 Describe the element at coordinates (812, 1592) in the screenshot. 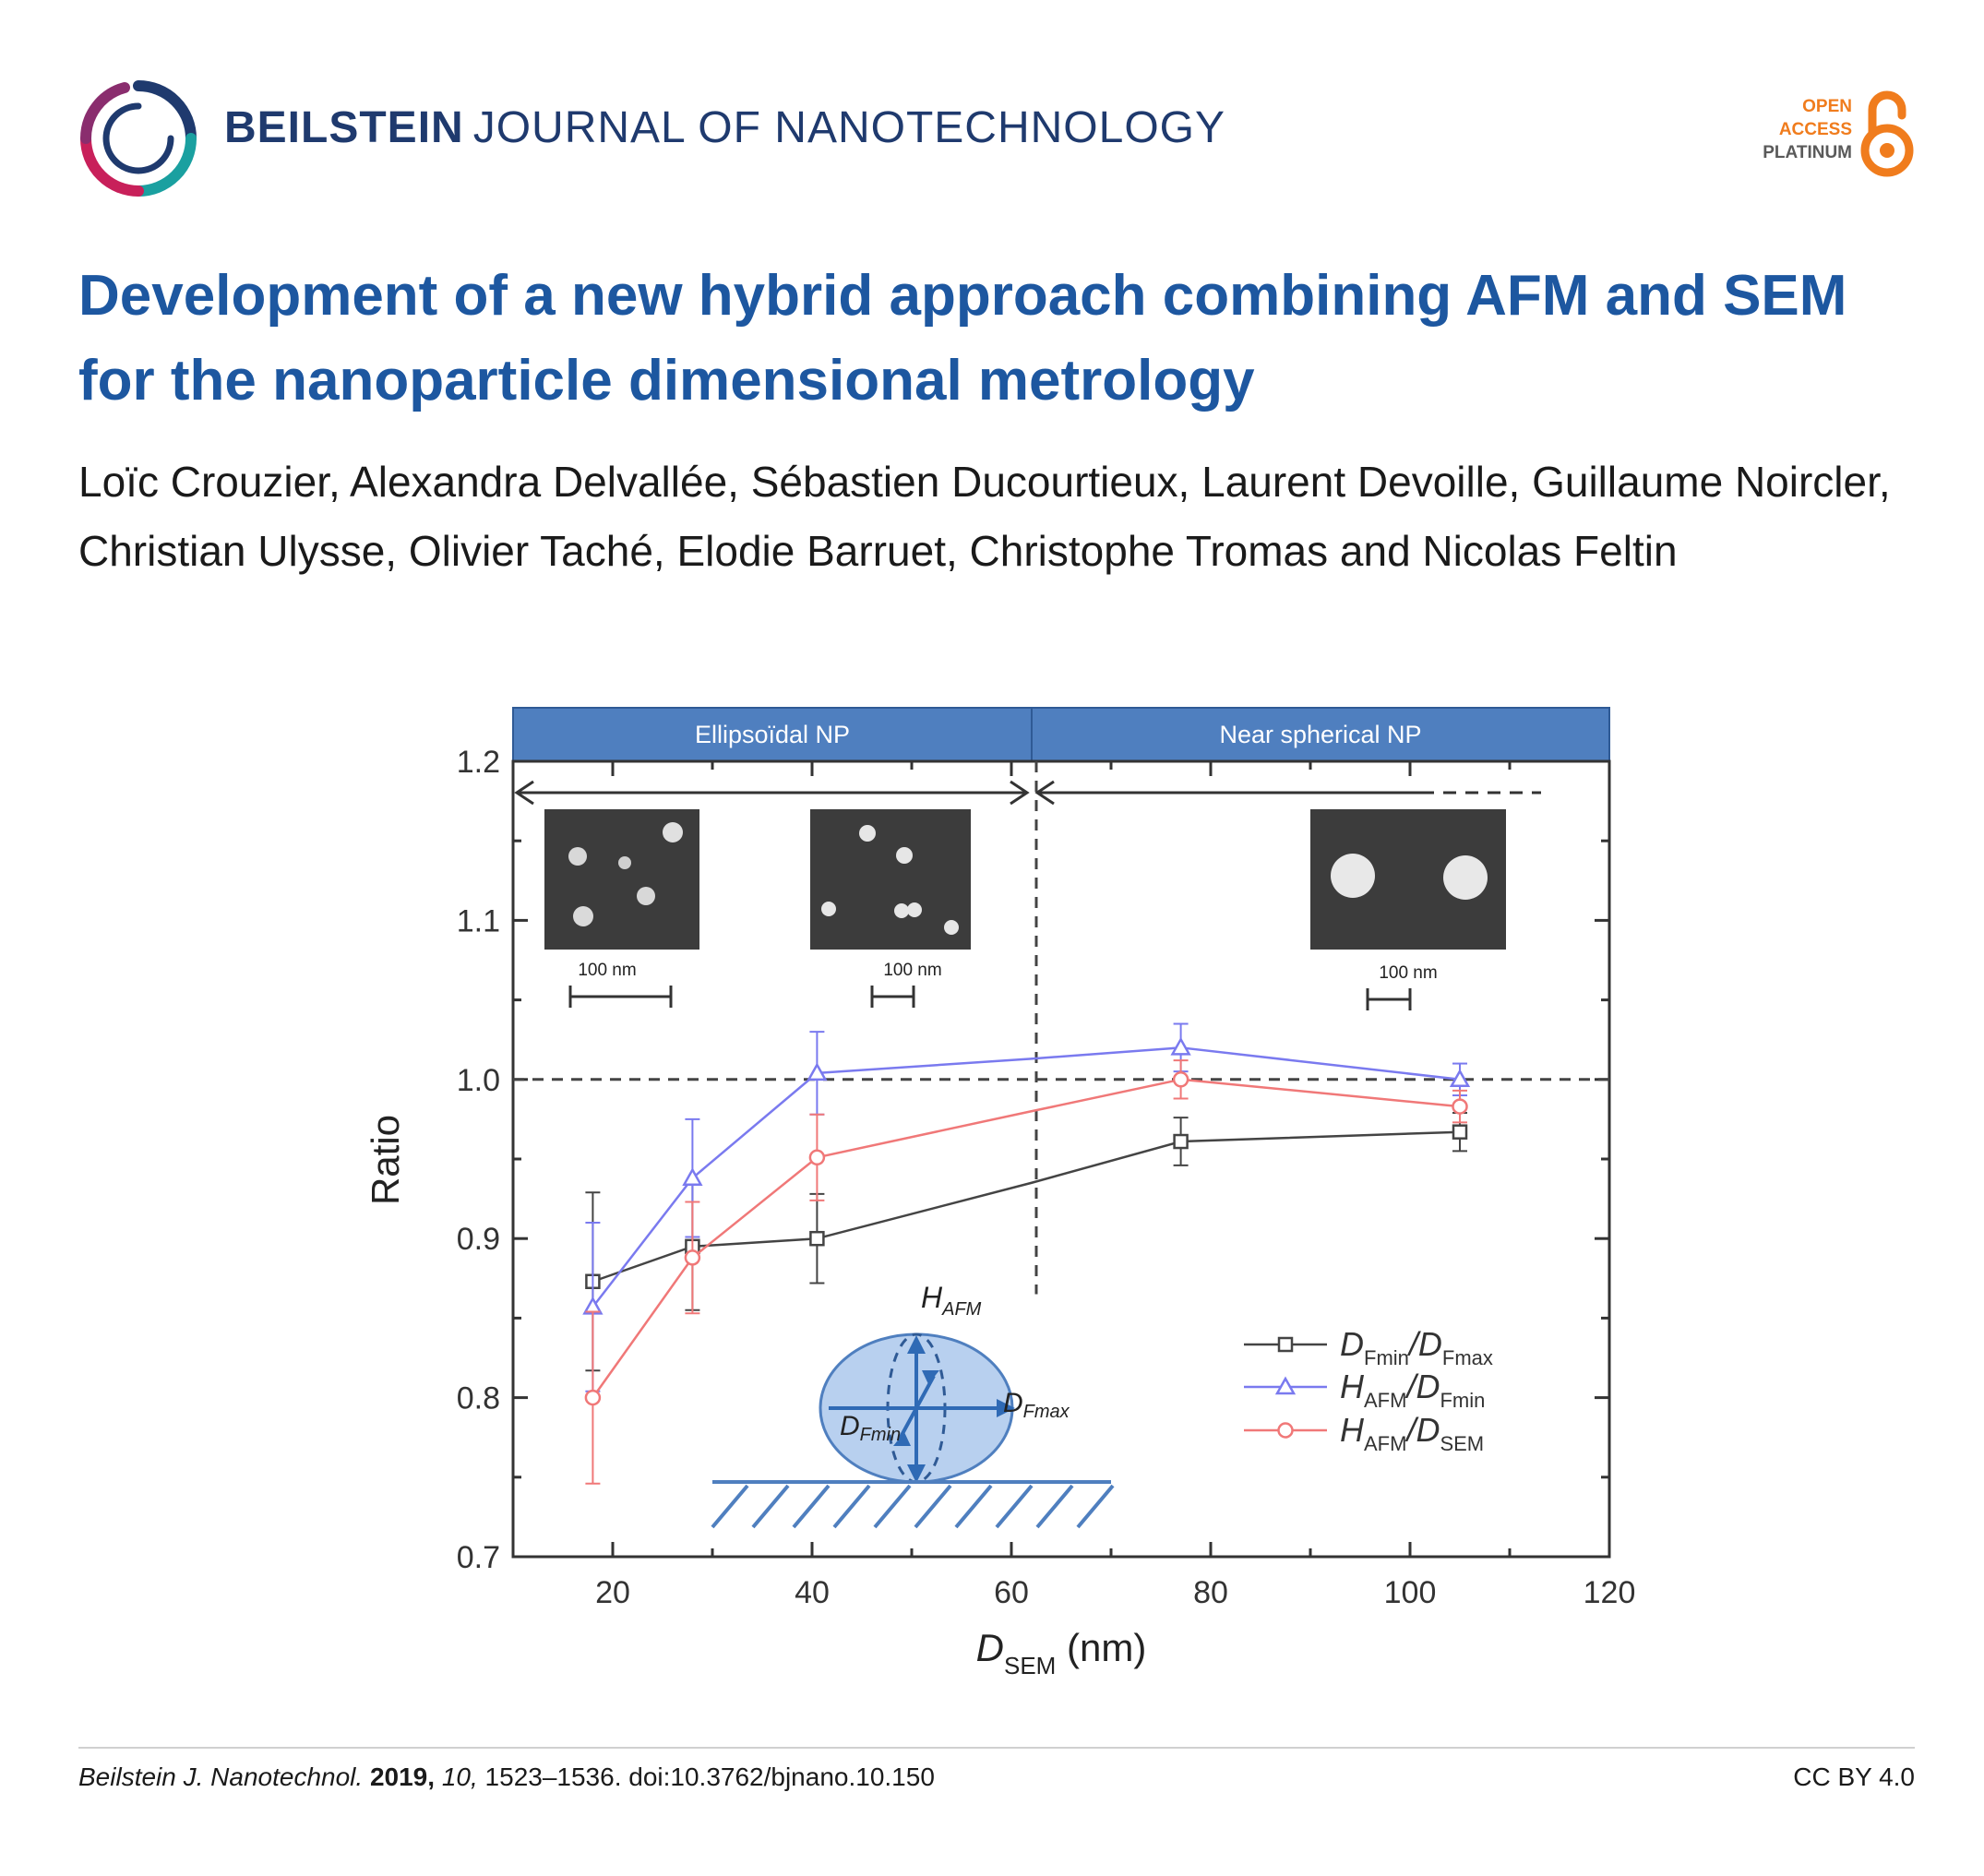

I see `x-tick-label: 40` at that location.